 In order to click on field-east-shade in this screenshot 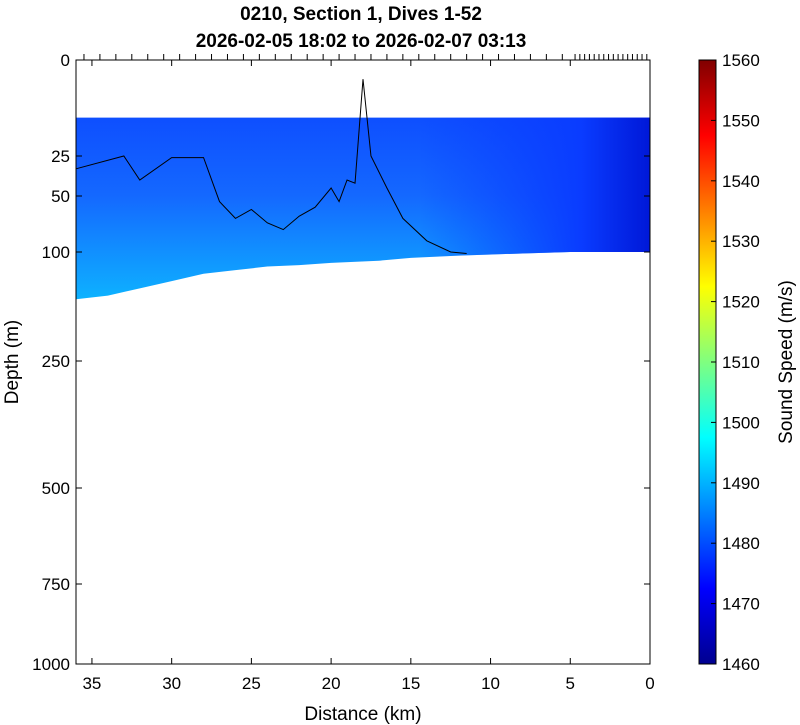, I will do `click(535, 208)`.